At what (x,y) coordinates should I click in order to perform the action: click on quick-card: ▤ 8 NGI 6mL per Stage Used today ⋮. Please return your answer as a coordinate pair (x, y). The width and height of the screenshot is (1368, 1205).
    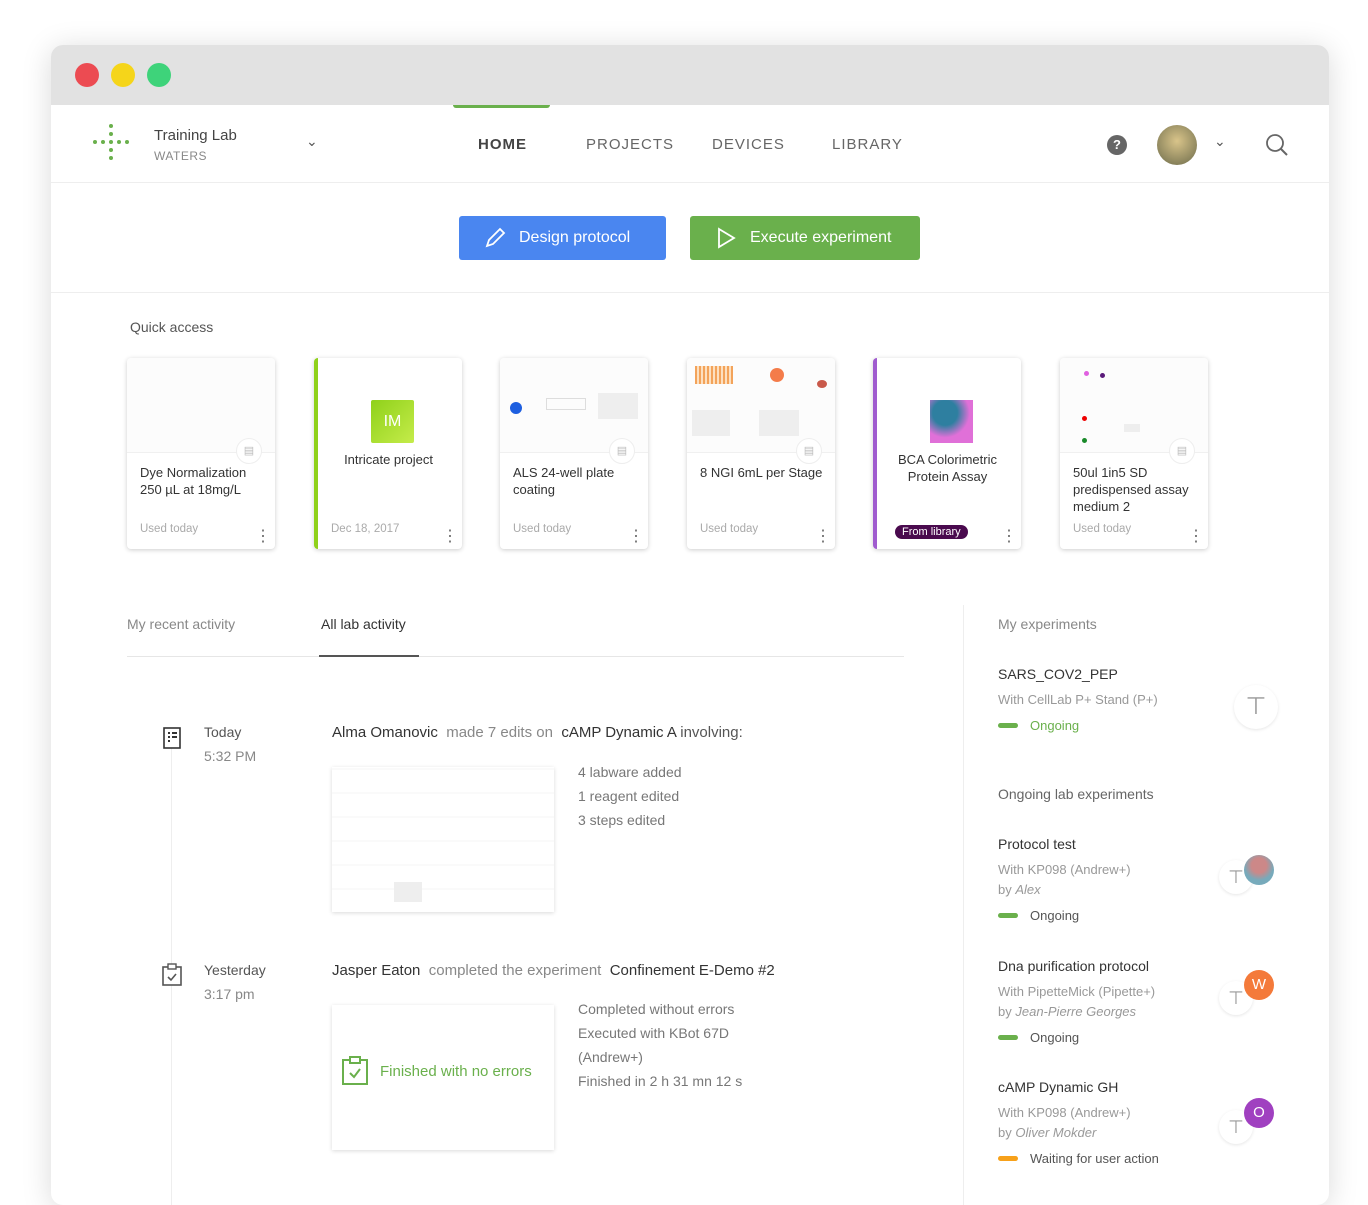
    Looking at the image, I should click on (761, 453).